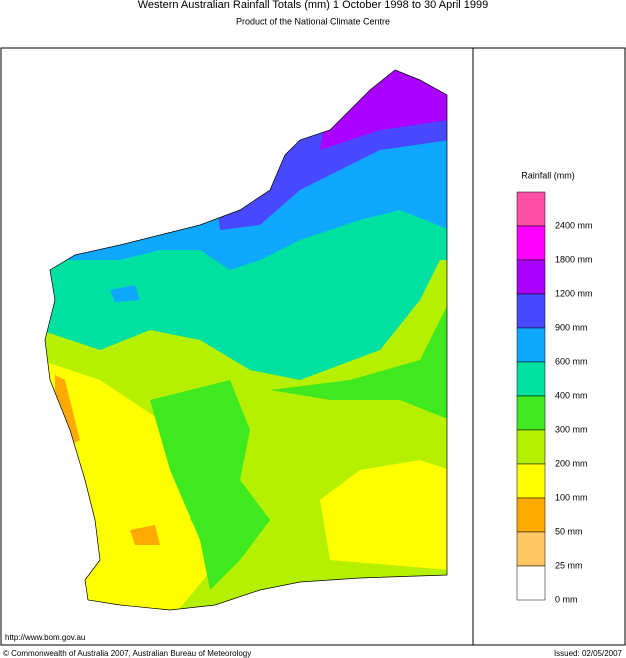 The image size is (626, 658). What do you see at coordinates (574, 293) in the screenshot?
I see `legend-label: 1200 mm` at bounding box center [574, 293].